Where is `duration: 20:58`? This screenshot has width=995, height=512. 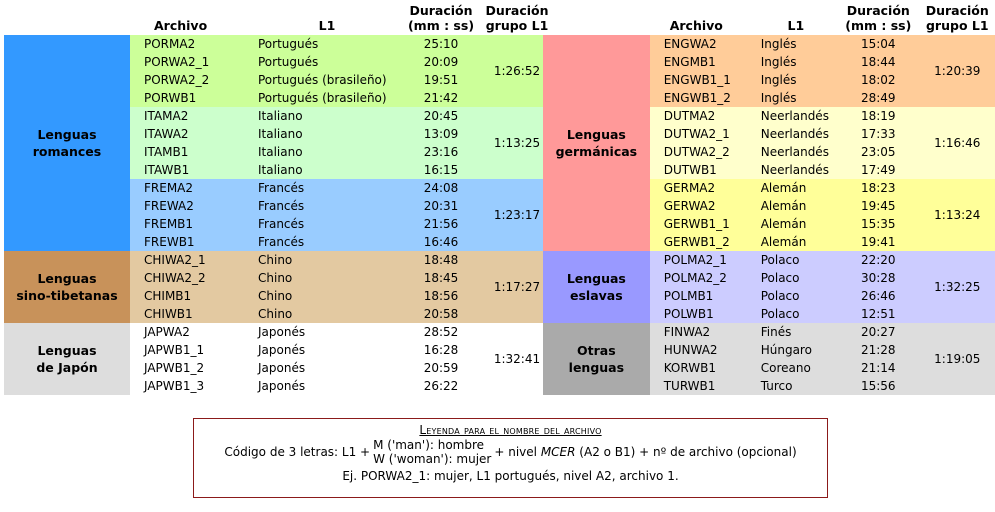
duration: 20:58 is located at coordinates (441, 314).